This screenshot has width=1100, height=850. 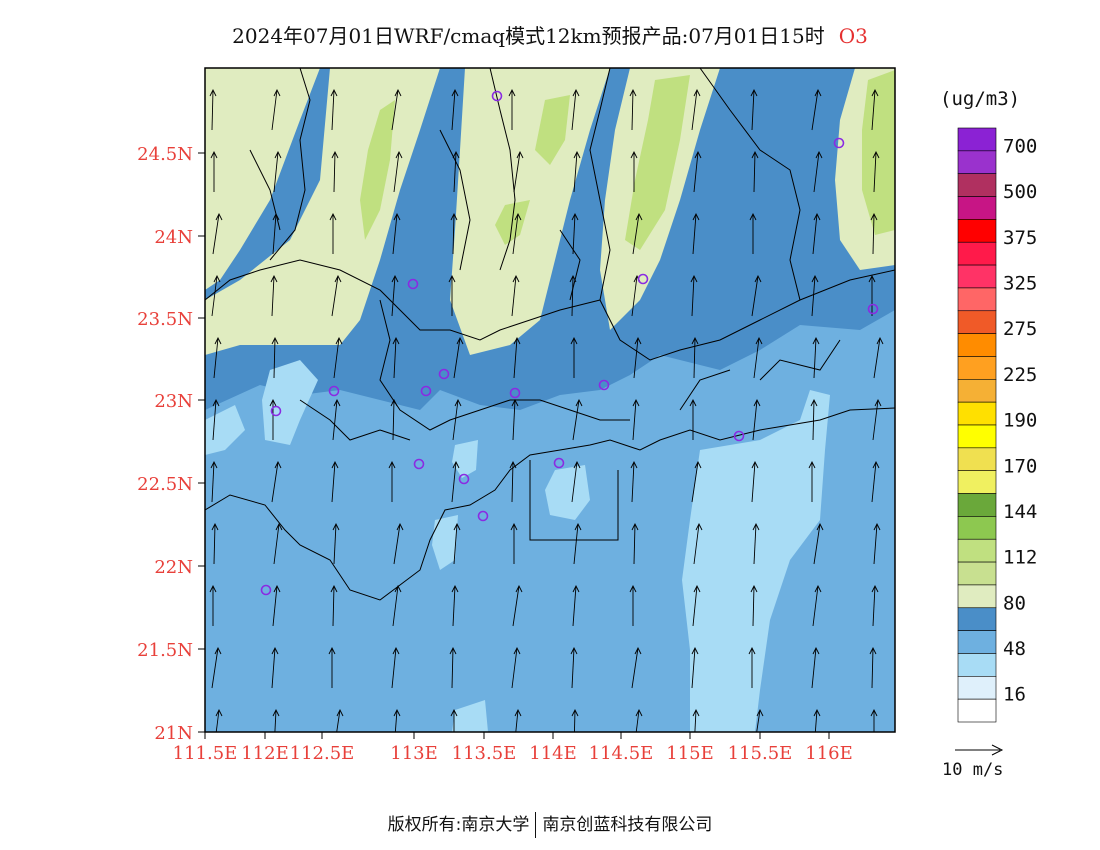 I want to click on lat-label: 22N, so click(x=173, y=567).